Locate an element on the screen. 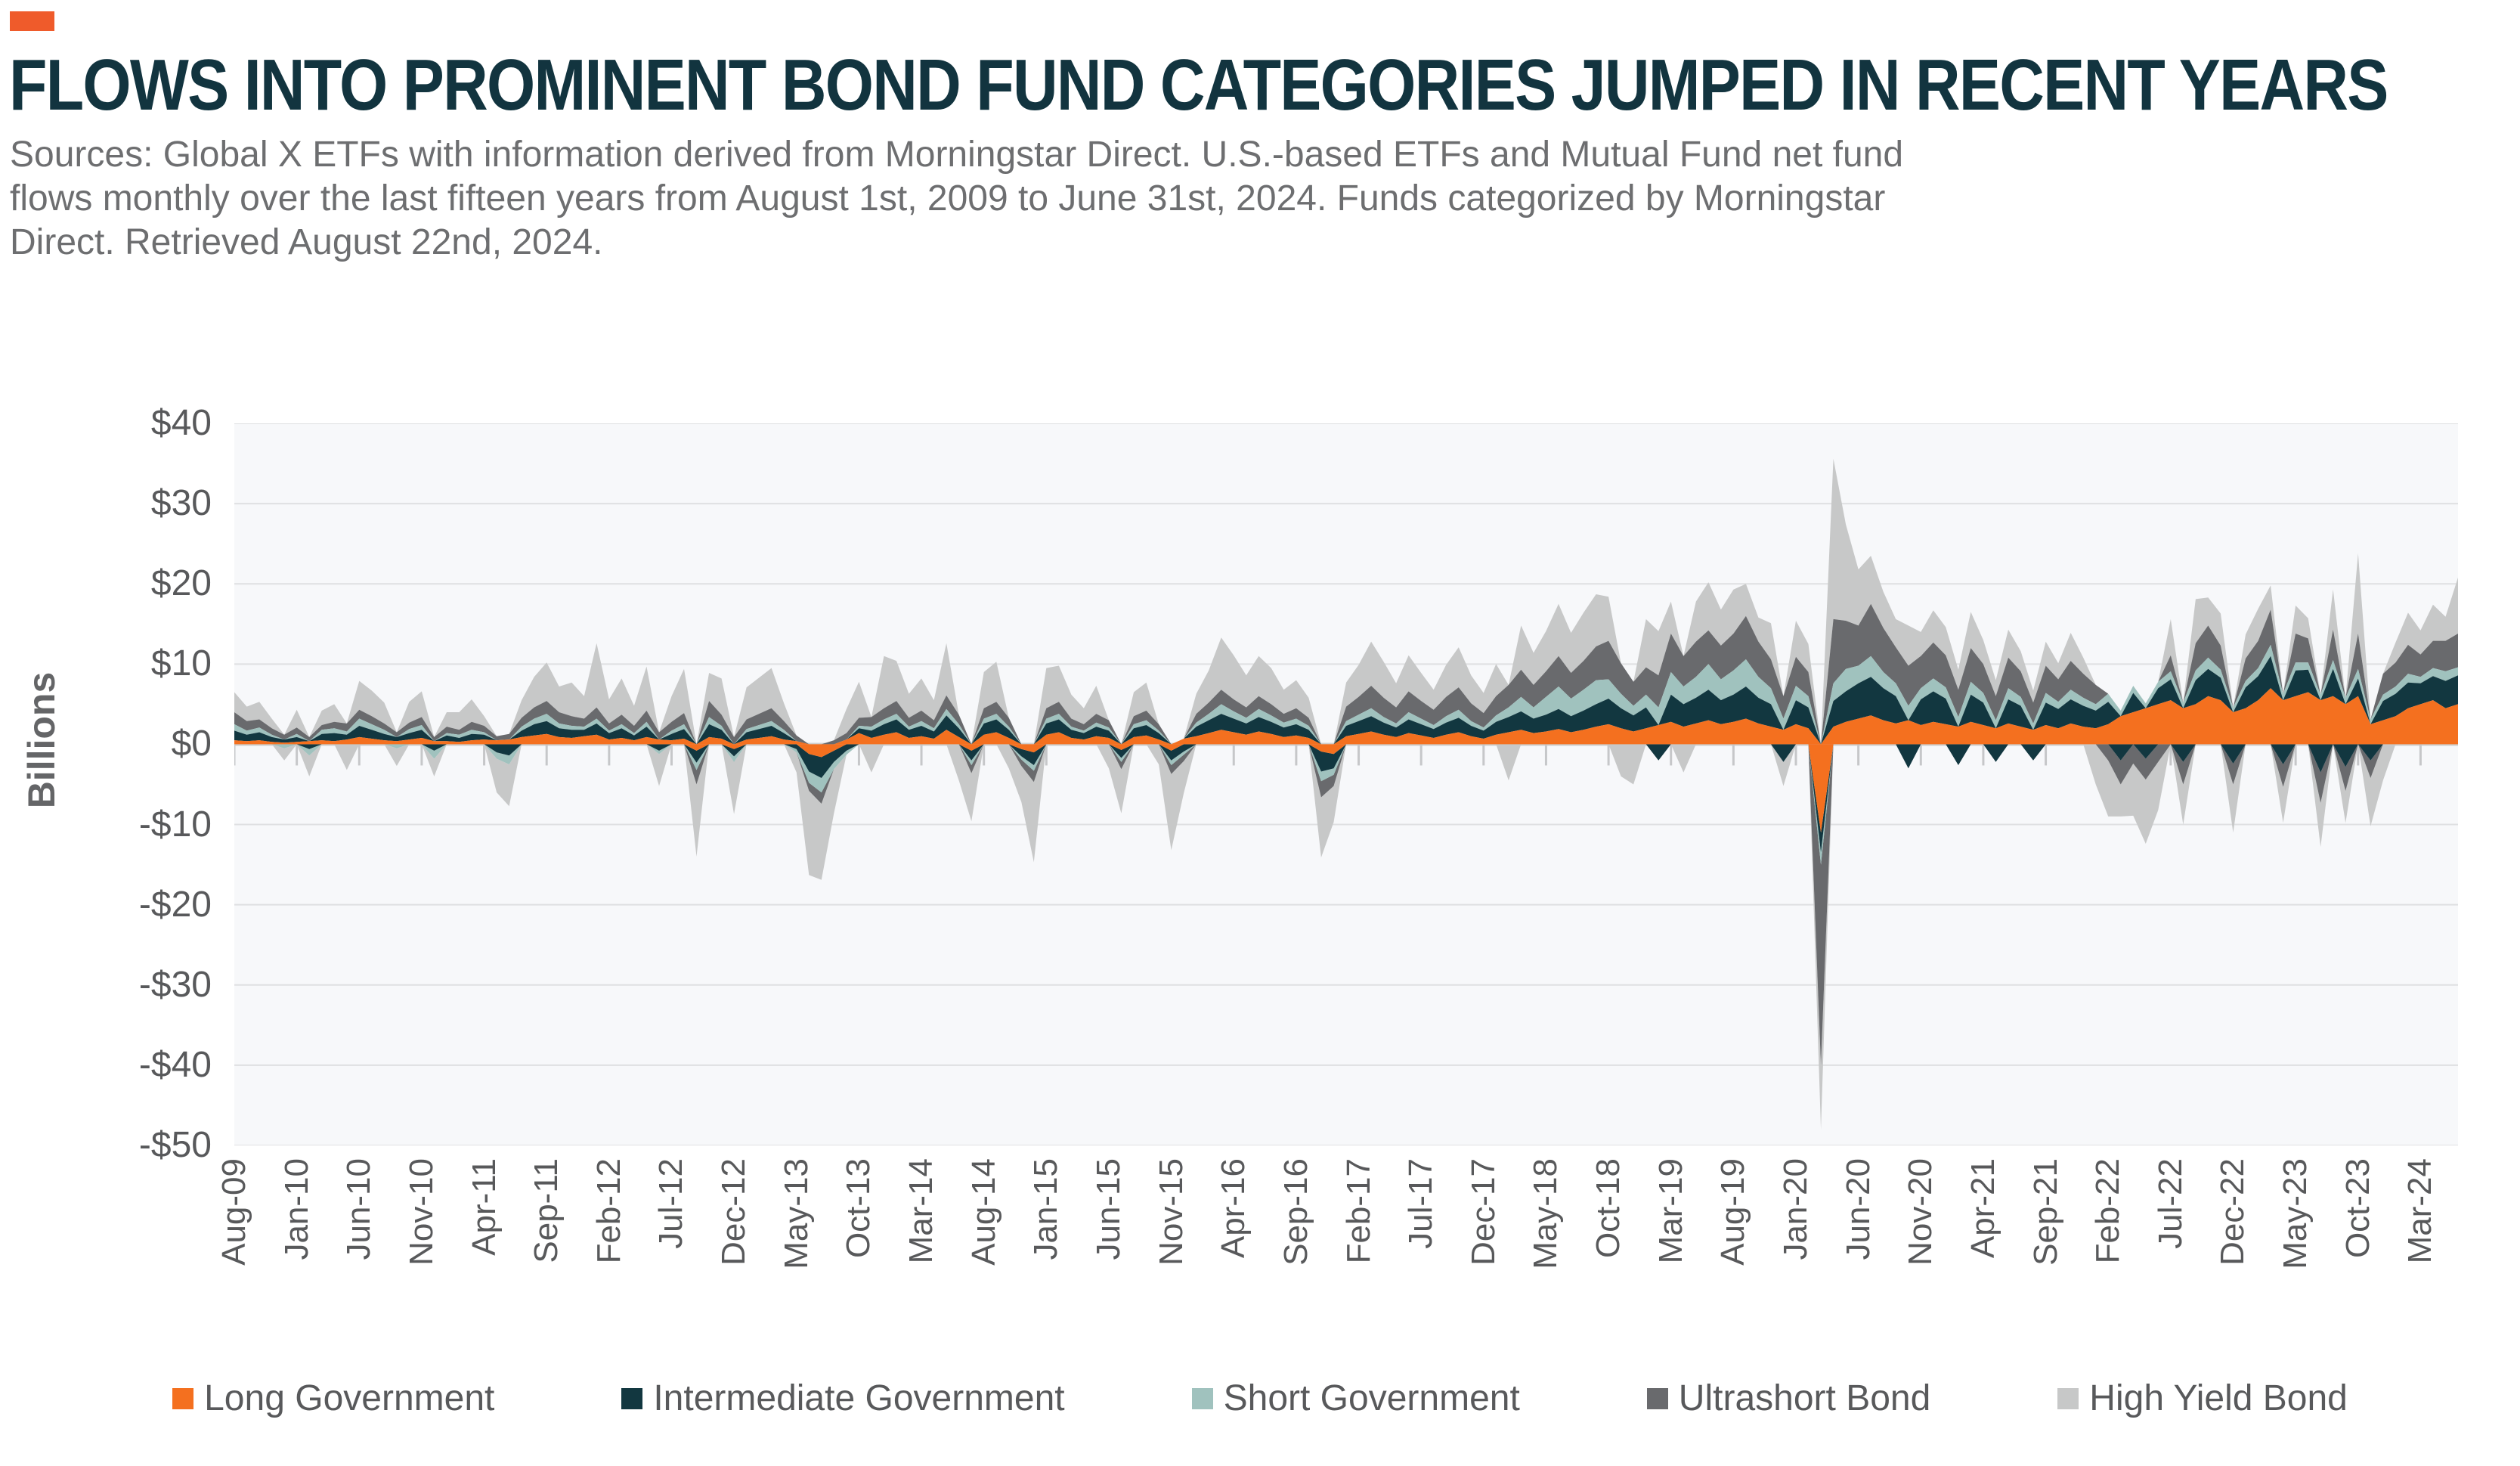  legend-item-long-government: Long Government is located at coordinates (333, 1398).